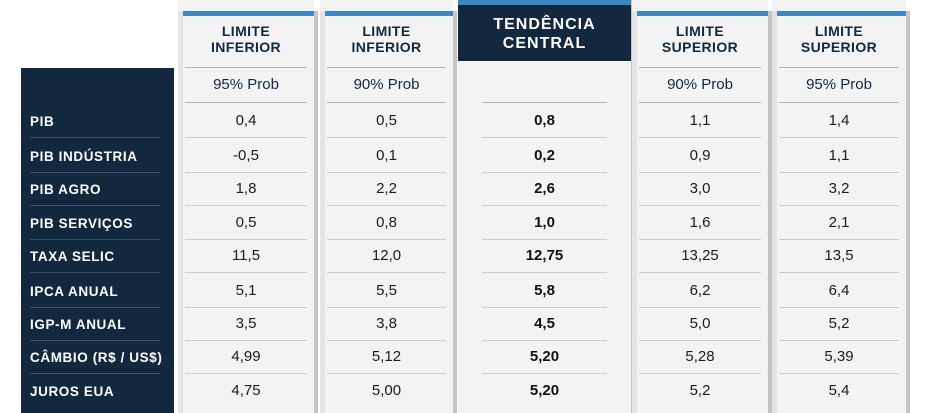  What do you see at coordinates (839, 120) in the screenshot?
I see `table-cell: 1,4` at bounding box center [839, 120].